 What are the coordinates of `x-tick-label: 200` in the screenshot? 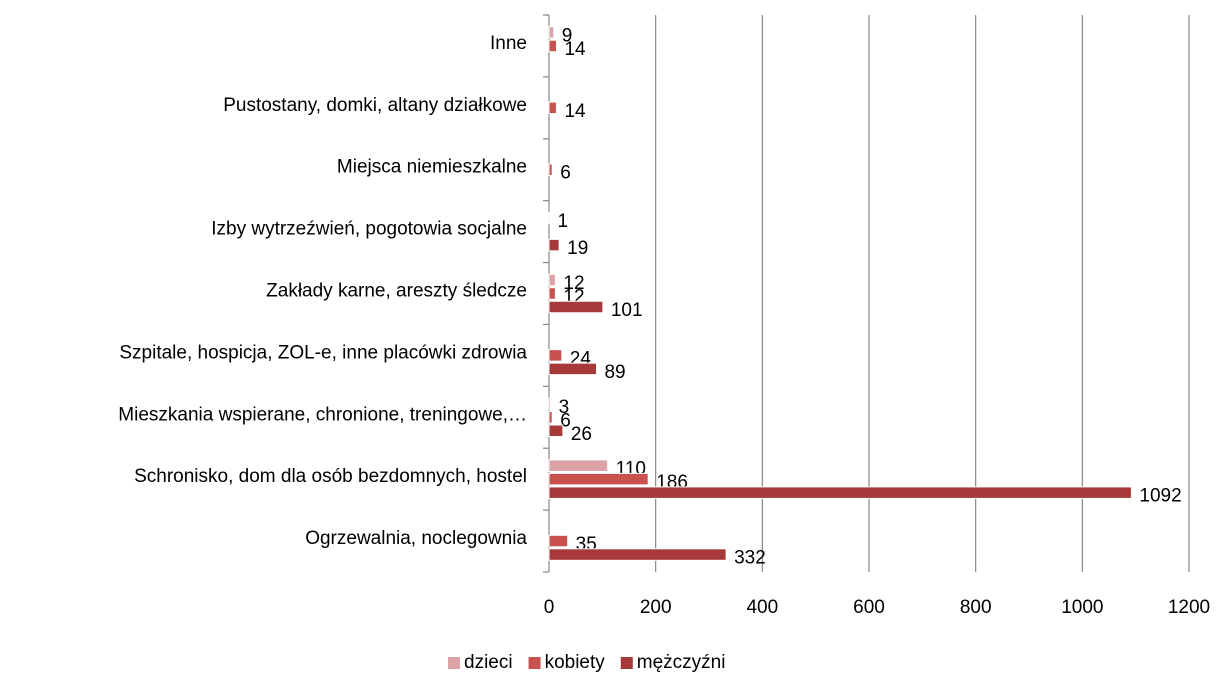 It's located at (656, 607).